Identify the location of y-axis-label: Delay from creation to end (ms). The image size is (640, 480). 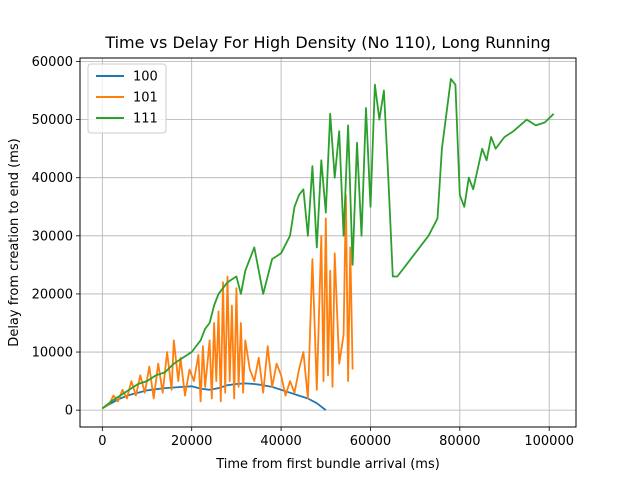
(14, 242).